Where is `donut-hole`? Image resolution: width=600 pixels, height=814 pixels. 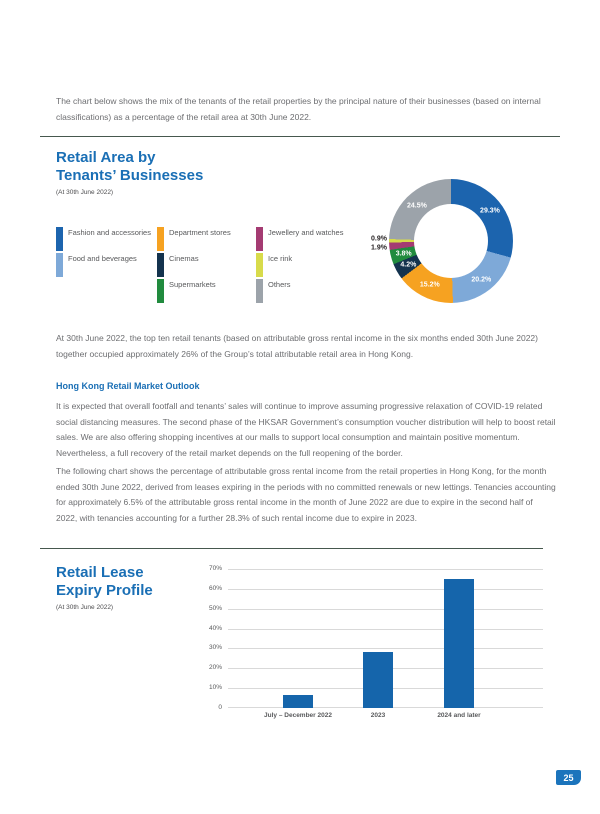 donut-hole is located at coordinates (451, 241).